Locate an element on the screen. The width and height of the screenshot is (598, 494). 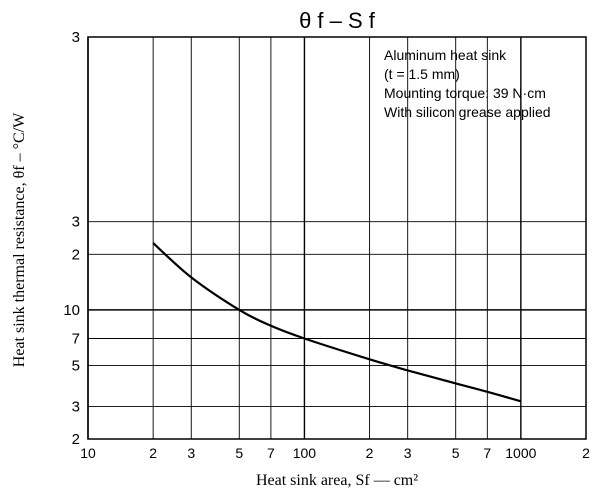
y-tick-labels: 2 3 5 7 10 2 3 3 is located at coordinates (71, 238).